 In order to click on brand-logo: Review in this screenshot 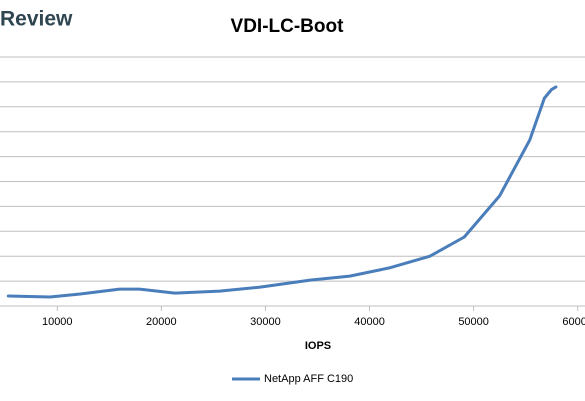, I will do `click(36, 19)`.